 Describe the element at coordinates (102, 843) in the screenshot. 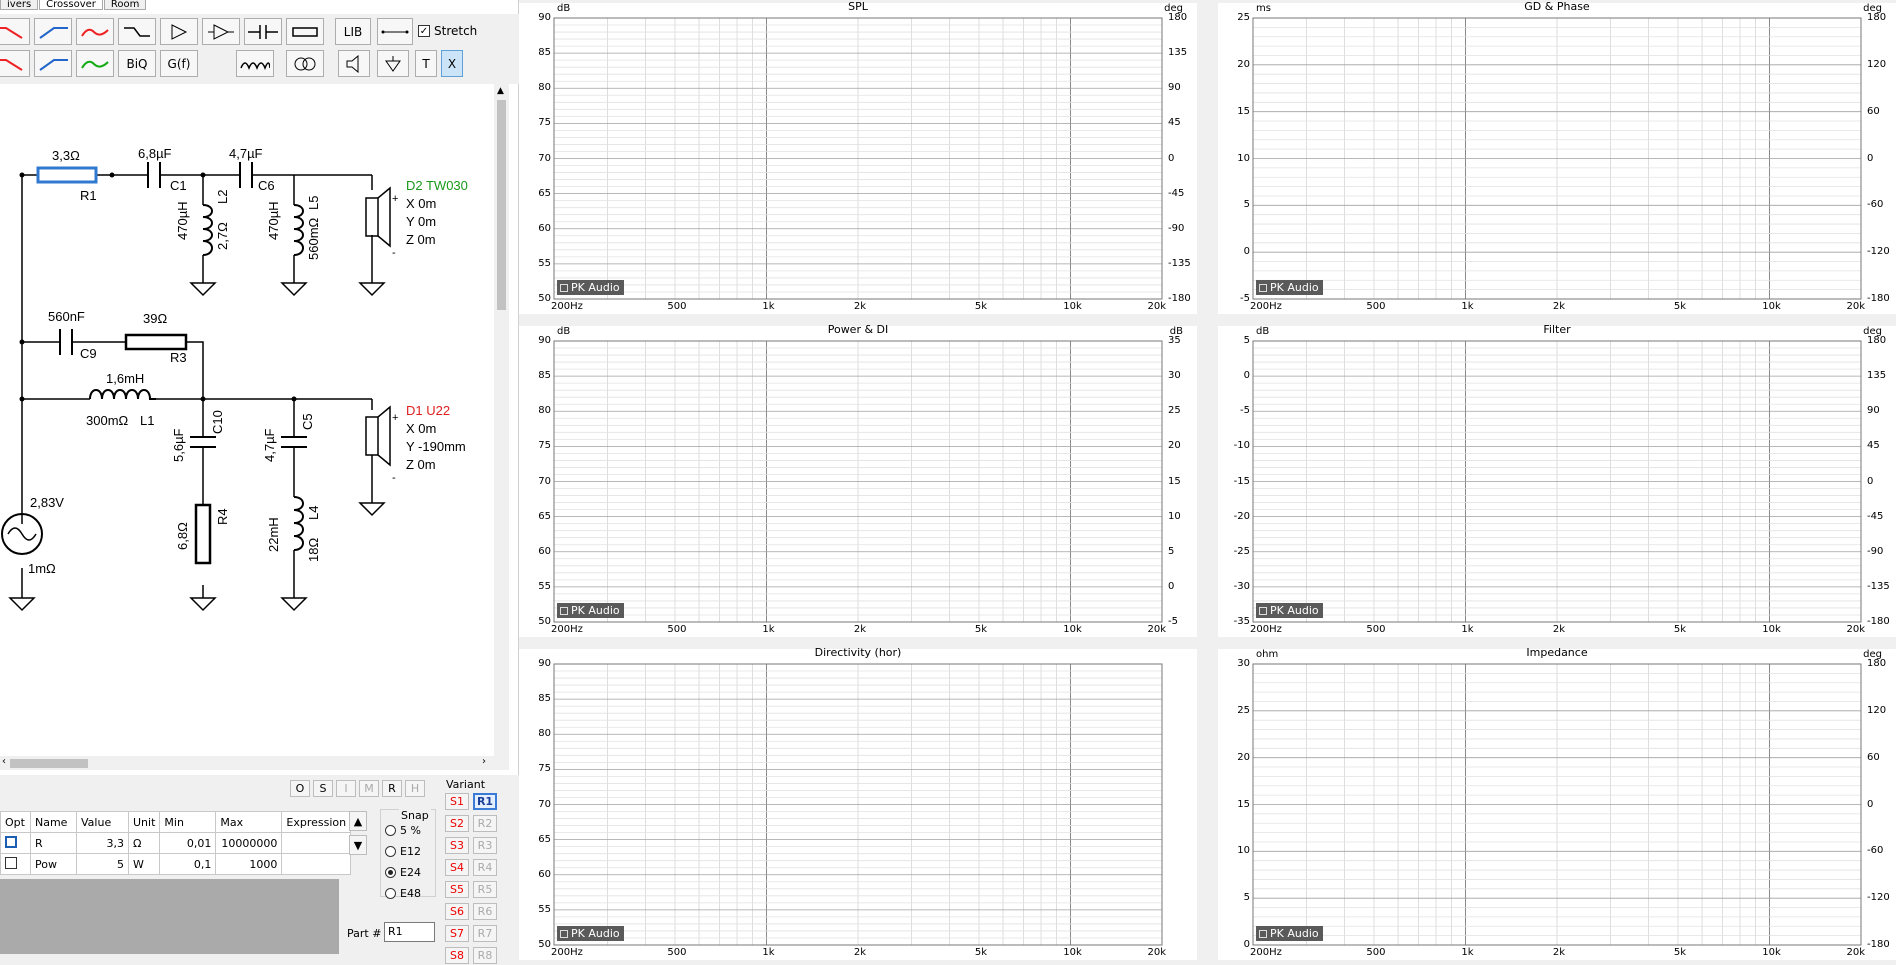

I see `cell-value: 3,3` at that location.